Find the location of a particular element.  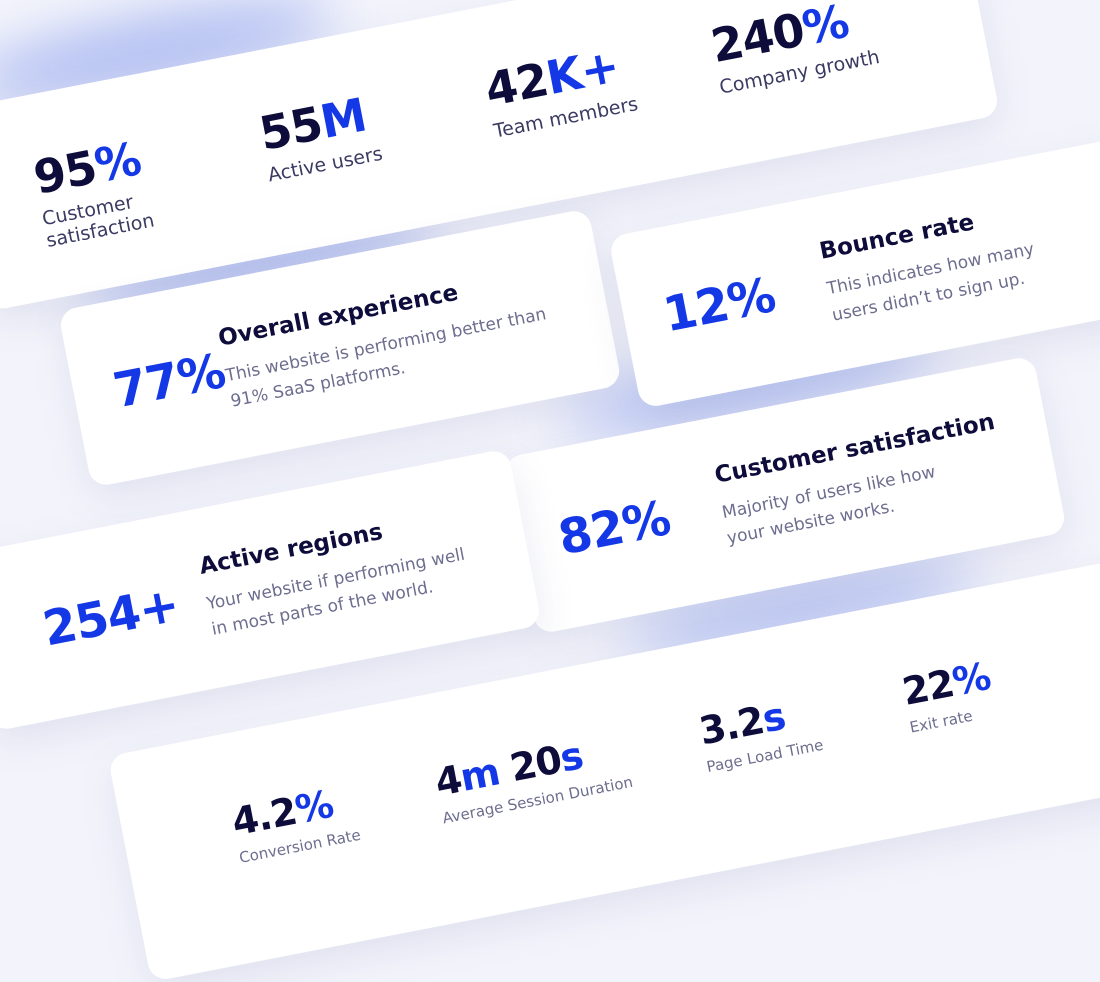

stat-number: 55 is located at coordinates (291, 128).